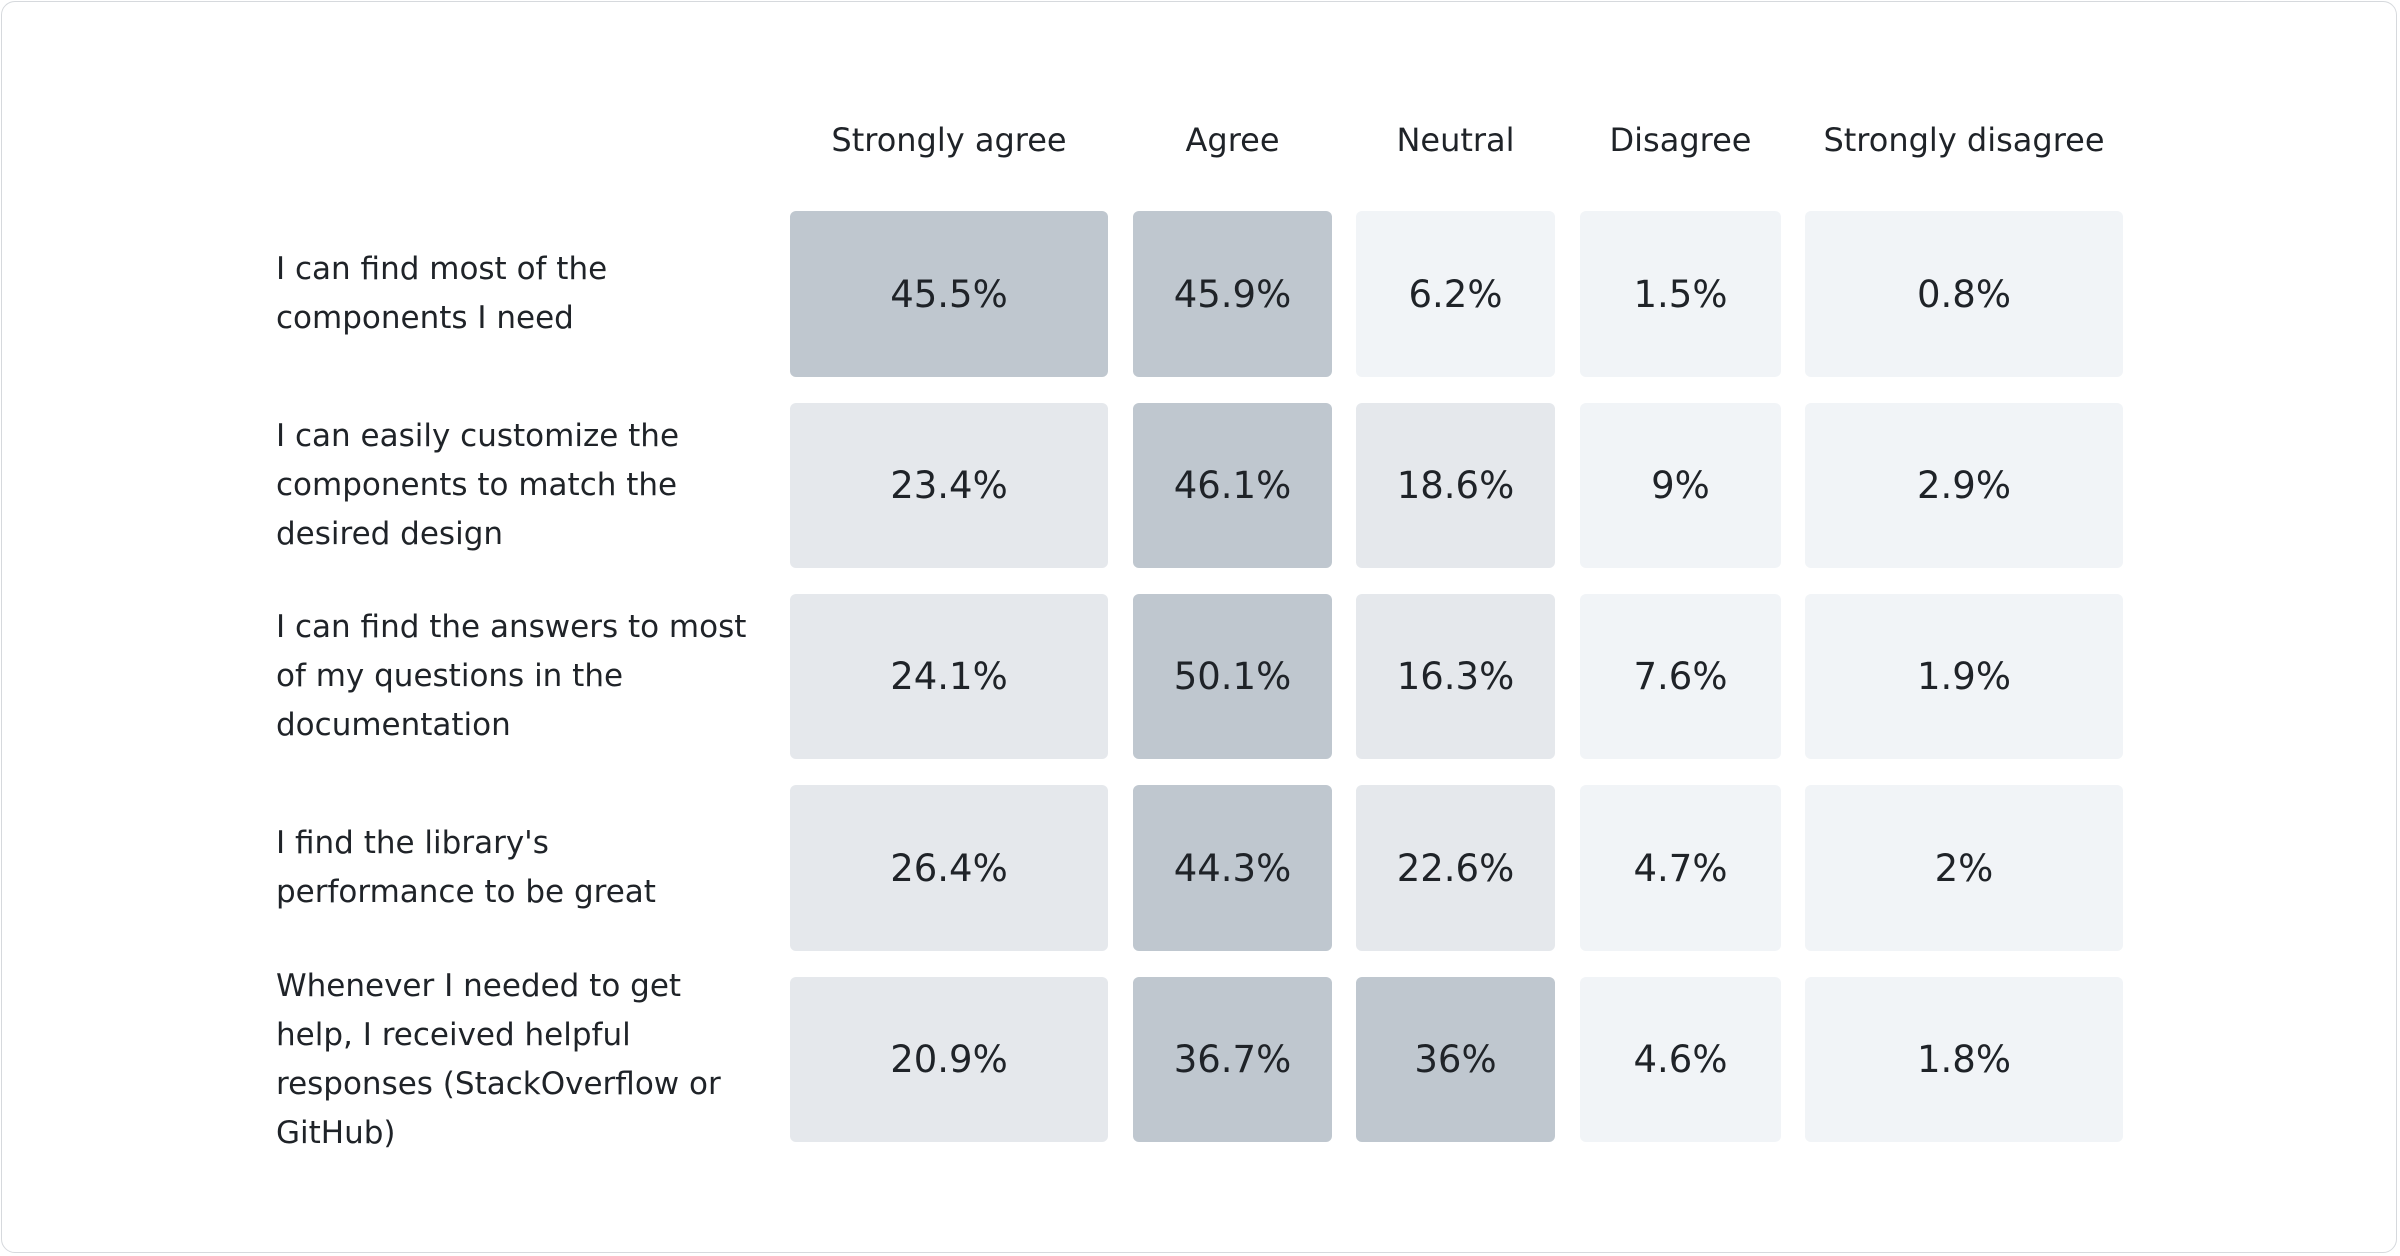 The height and width of the screenshot is (1256, 2400). I want to click on heat-cell: 7.6%, so click(1680, 676).